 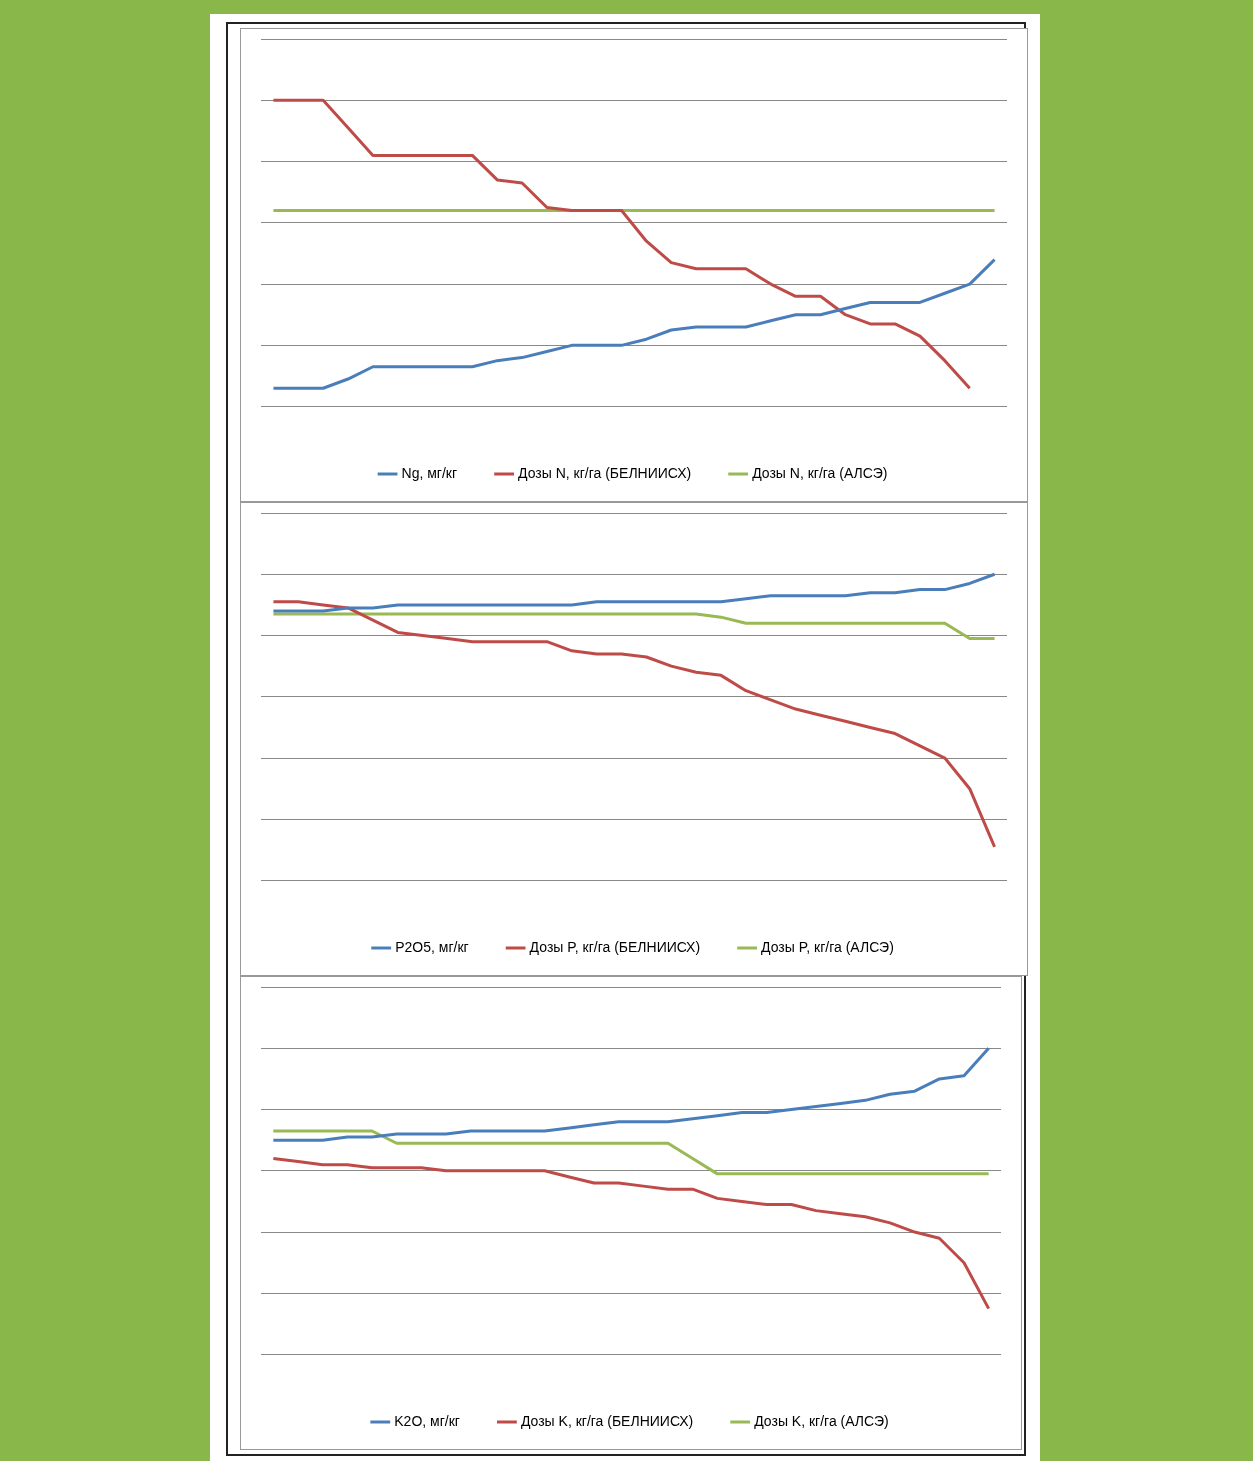 What do you see at coordinates (820, 472) in the screenshot?
I see `legend-label: Дозы N, кг/га (АЛСЭ)` at bounding box center [820, 472].